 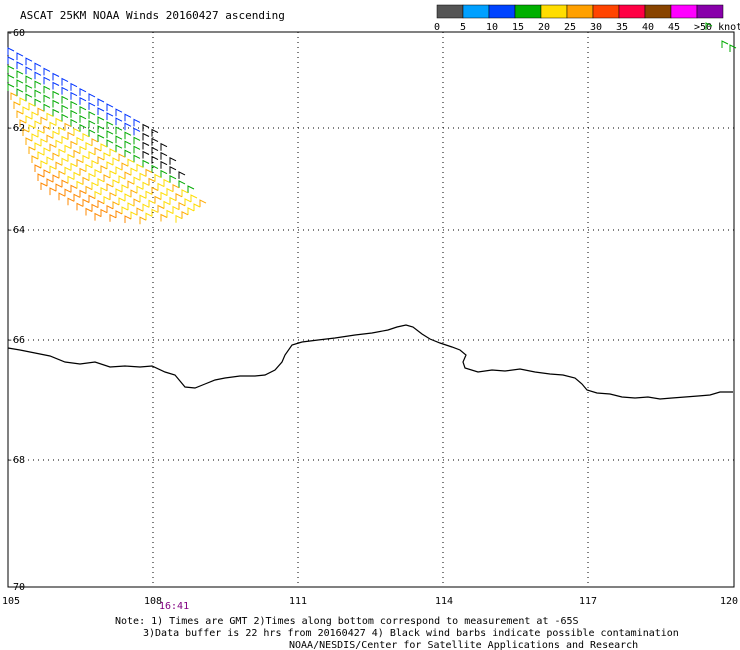 I want to click on colorbar-label: 5, so click(x=463, y=27).